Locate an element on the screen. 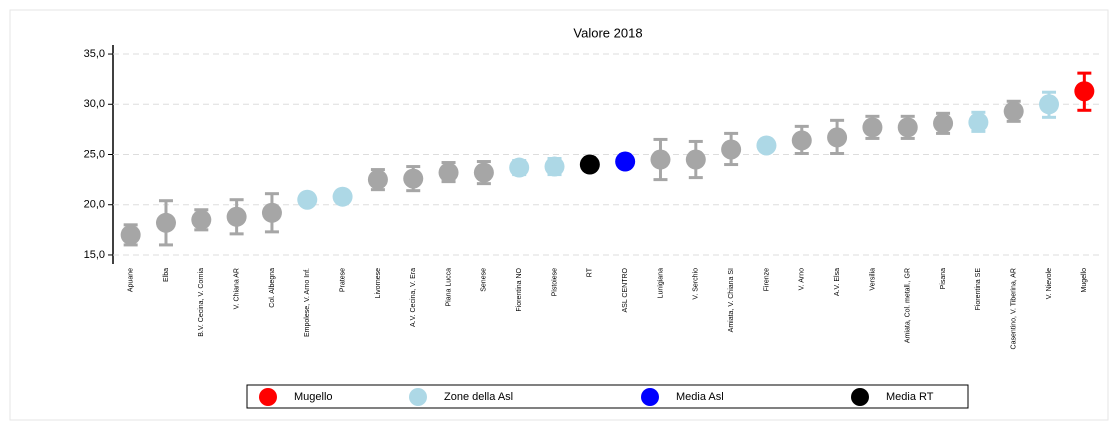  x-tick-label: Pratese is located at coordinates (342, 280).